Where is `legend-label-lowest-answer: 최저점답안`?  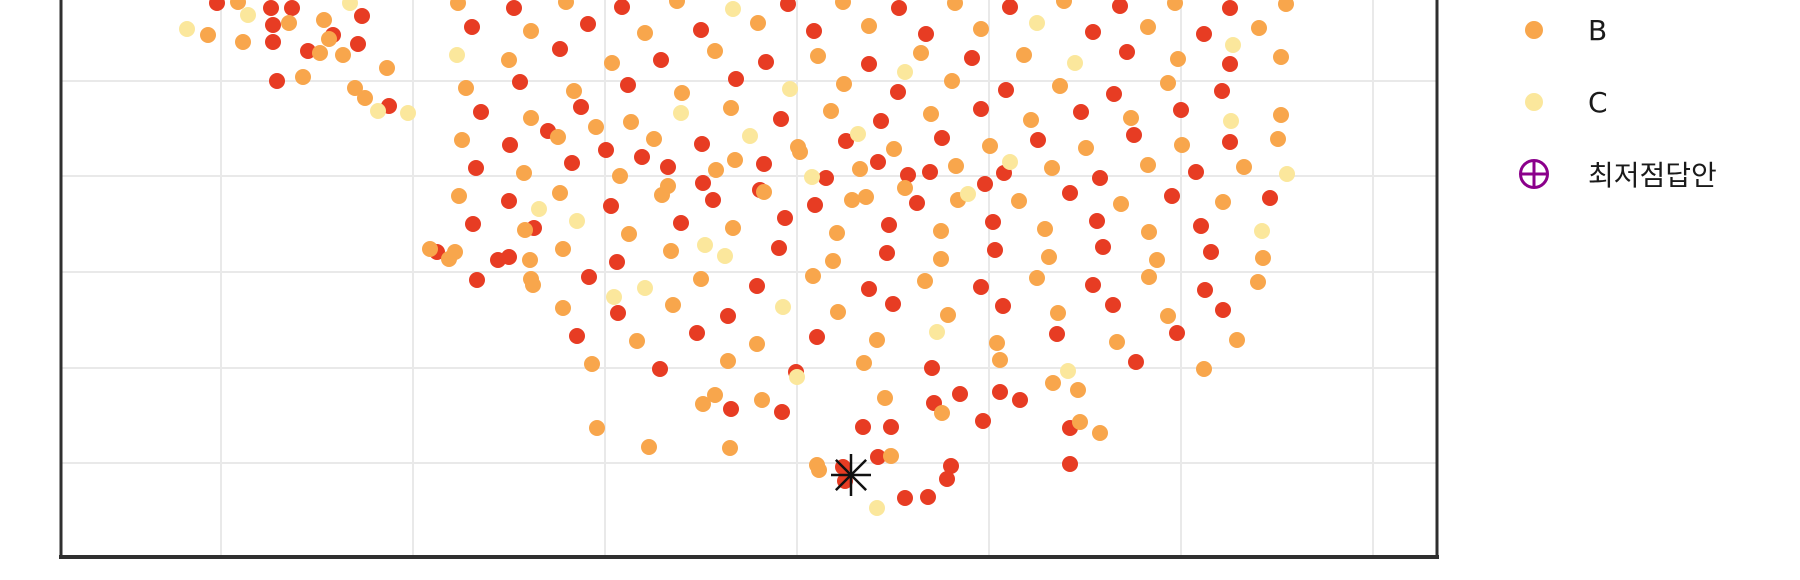 legend-label-lowest-answer: 최저점답안 is located at coordinates (1652, 175).